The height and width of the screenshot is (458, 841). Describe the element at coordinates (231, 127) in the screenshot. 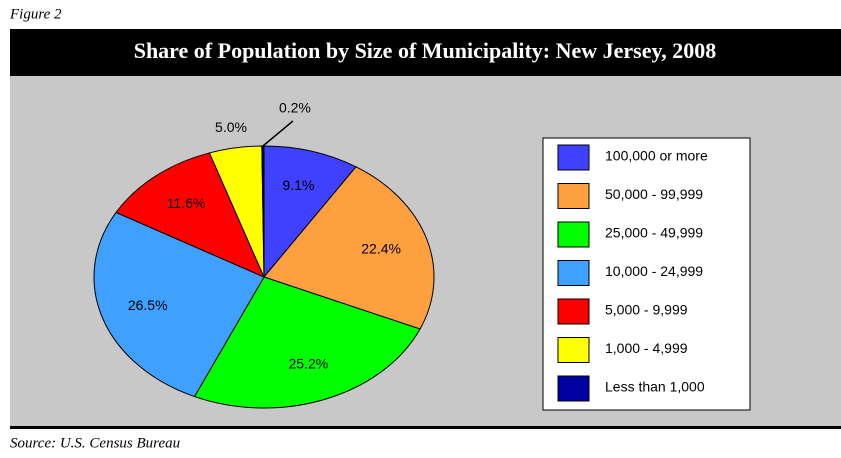

I see `data-label: 5.0%` at that location.